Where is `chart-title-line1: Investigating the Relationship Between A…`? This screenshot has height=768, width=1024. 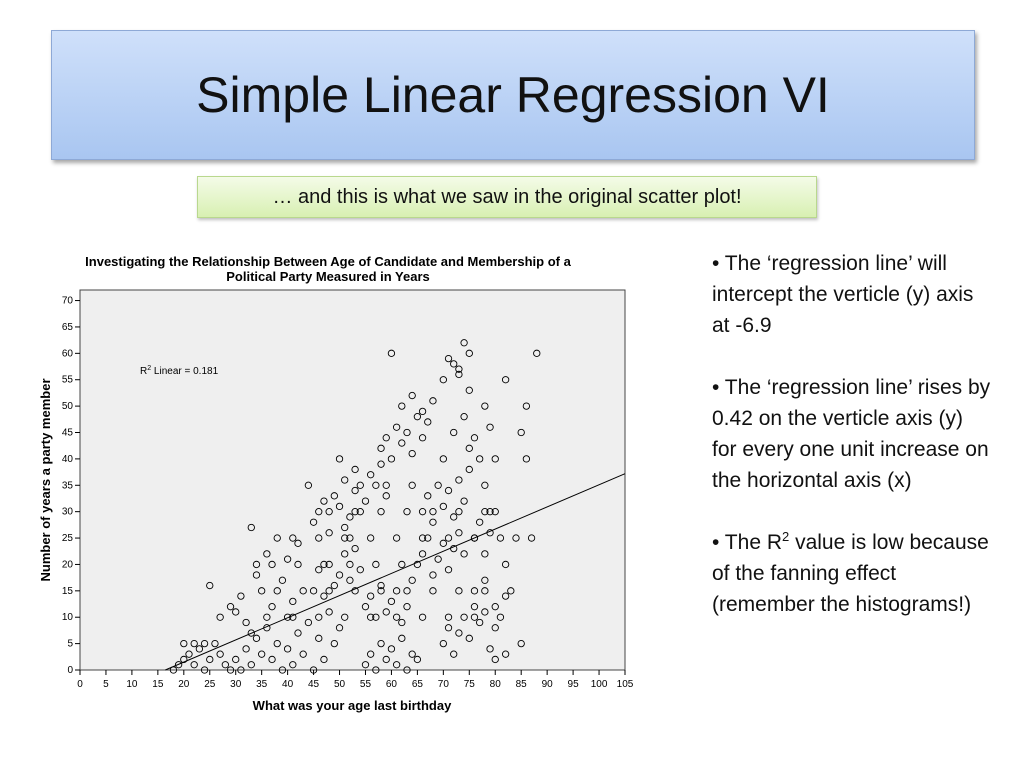
chart-title-line1: Investigating the Relationship Between A… is located at coordinates (328, 261).